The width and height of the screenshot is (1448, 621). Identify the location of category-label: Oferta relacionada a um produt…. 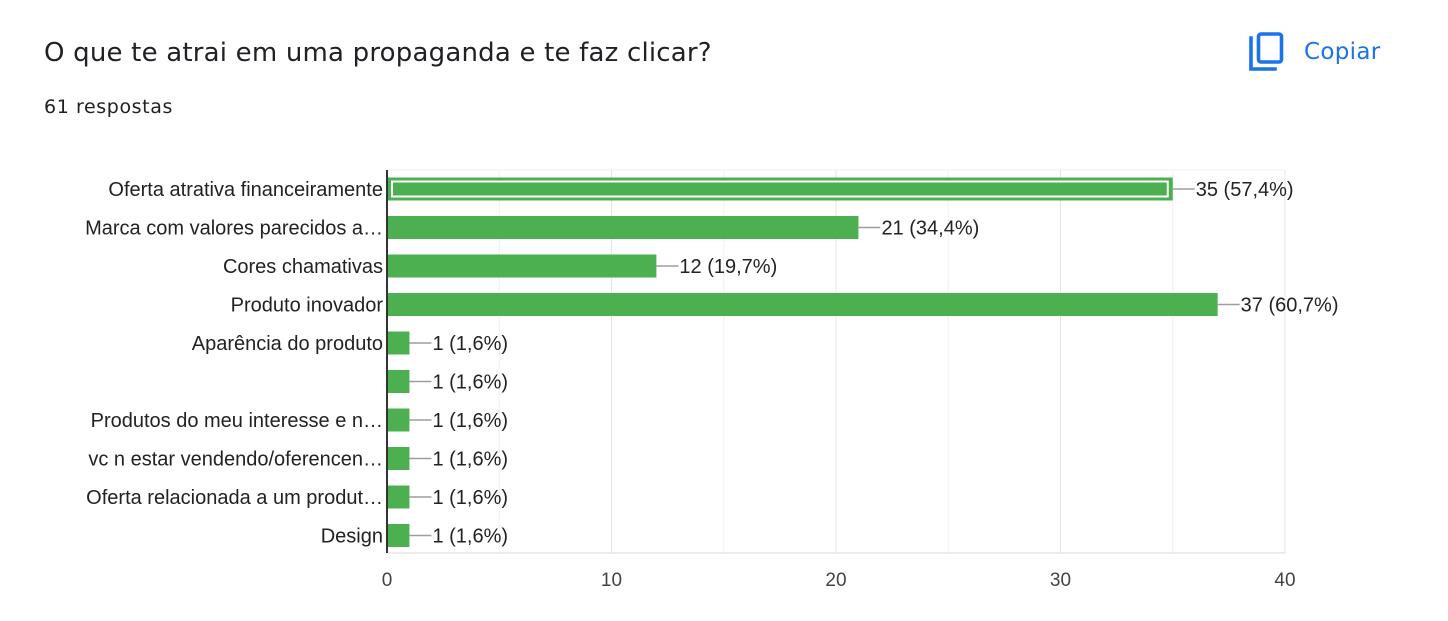
(234, 498).